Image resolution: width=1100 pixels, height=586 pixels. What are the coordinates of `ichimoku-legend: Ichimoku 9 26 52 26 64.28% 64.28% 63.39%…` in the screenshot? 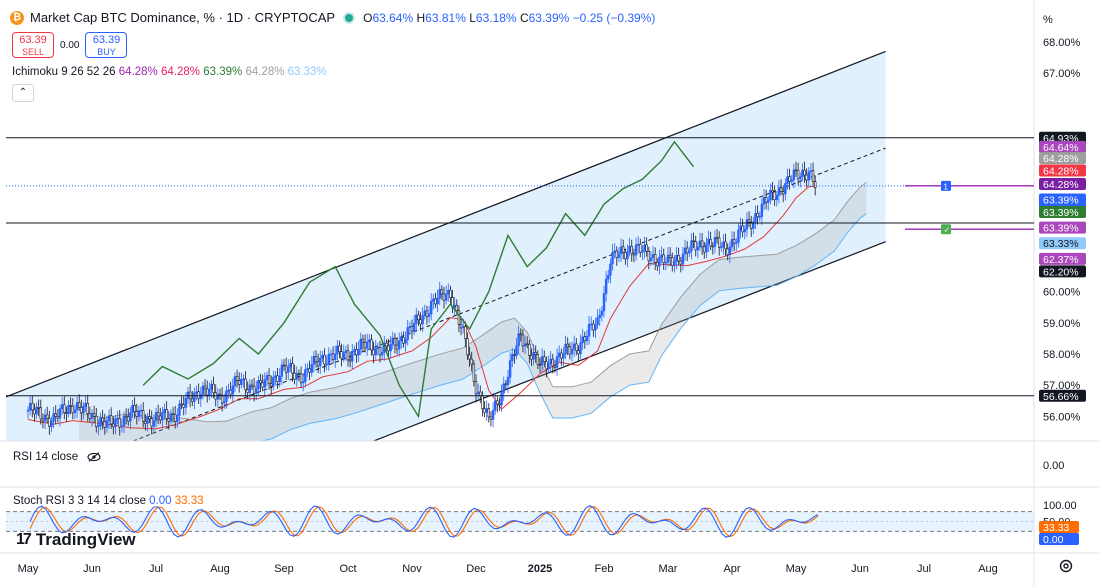 It's located at (169, 72).